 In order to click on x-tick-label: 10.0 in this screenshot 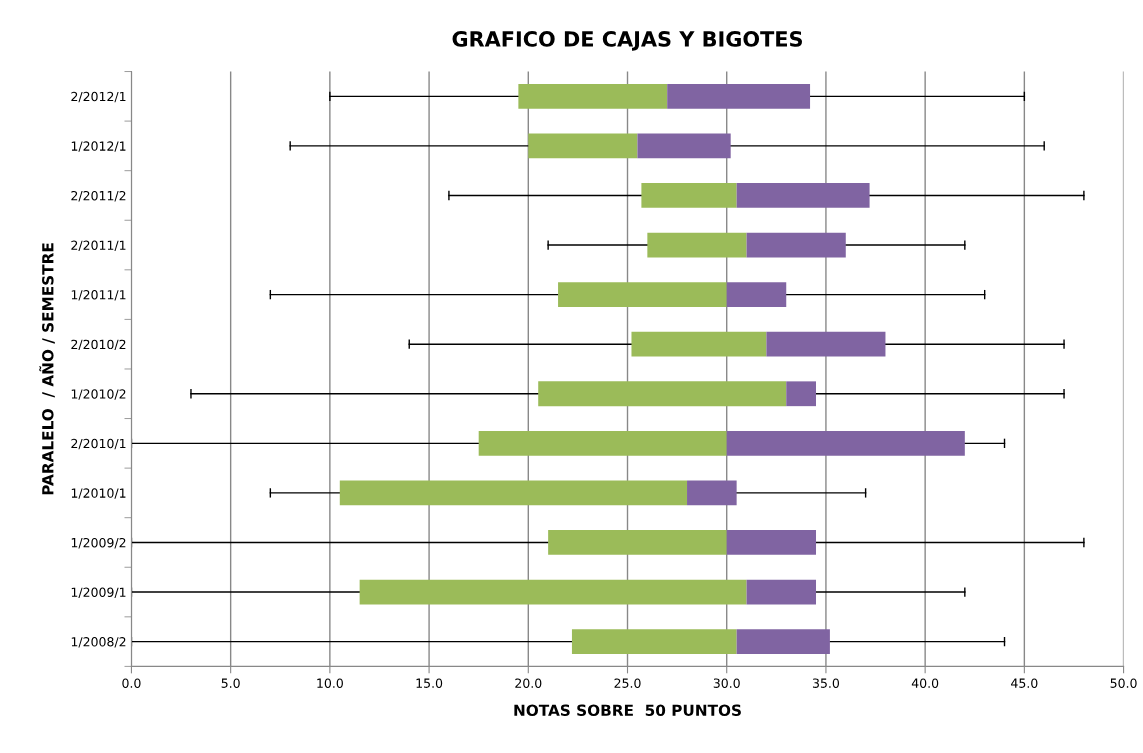, I will do `click(330, 683)`.